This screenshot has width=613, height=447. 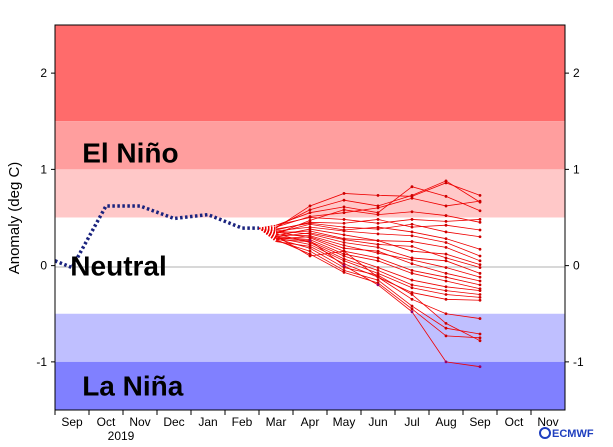 What do you see at coordinates (480, 422) in the screenshot?
I see `x-tick-label: Sep` at bounding box center [480, 422].